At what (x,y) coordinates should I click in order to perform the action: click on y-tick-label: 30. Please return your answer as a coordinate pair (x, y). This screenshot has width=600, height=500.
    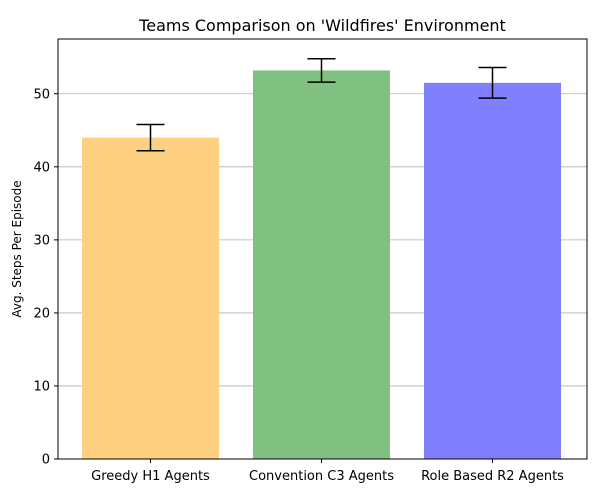
    Looking at the image, I should click on (41, 240).